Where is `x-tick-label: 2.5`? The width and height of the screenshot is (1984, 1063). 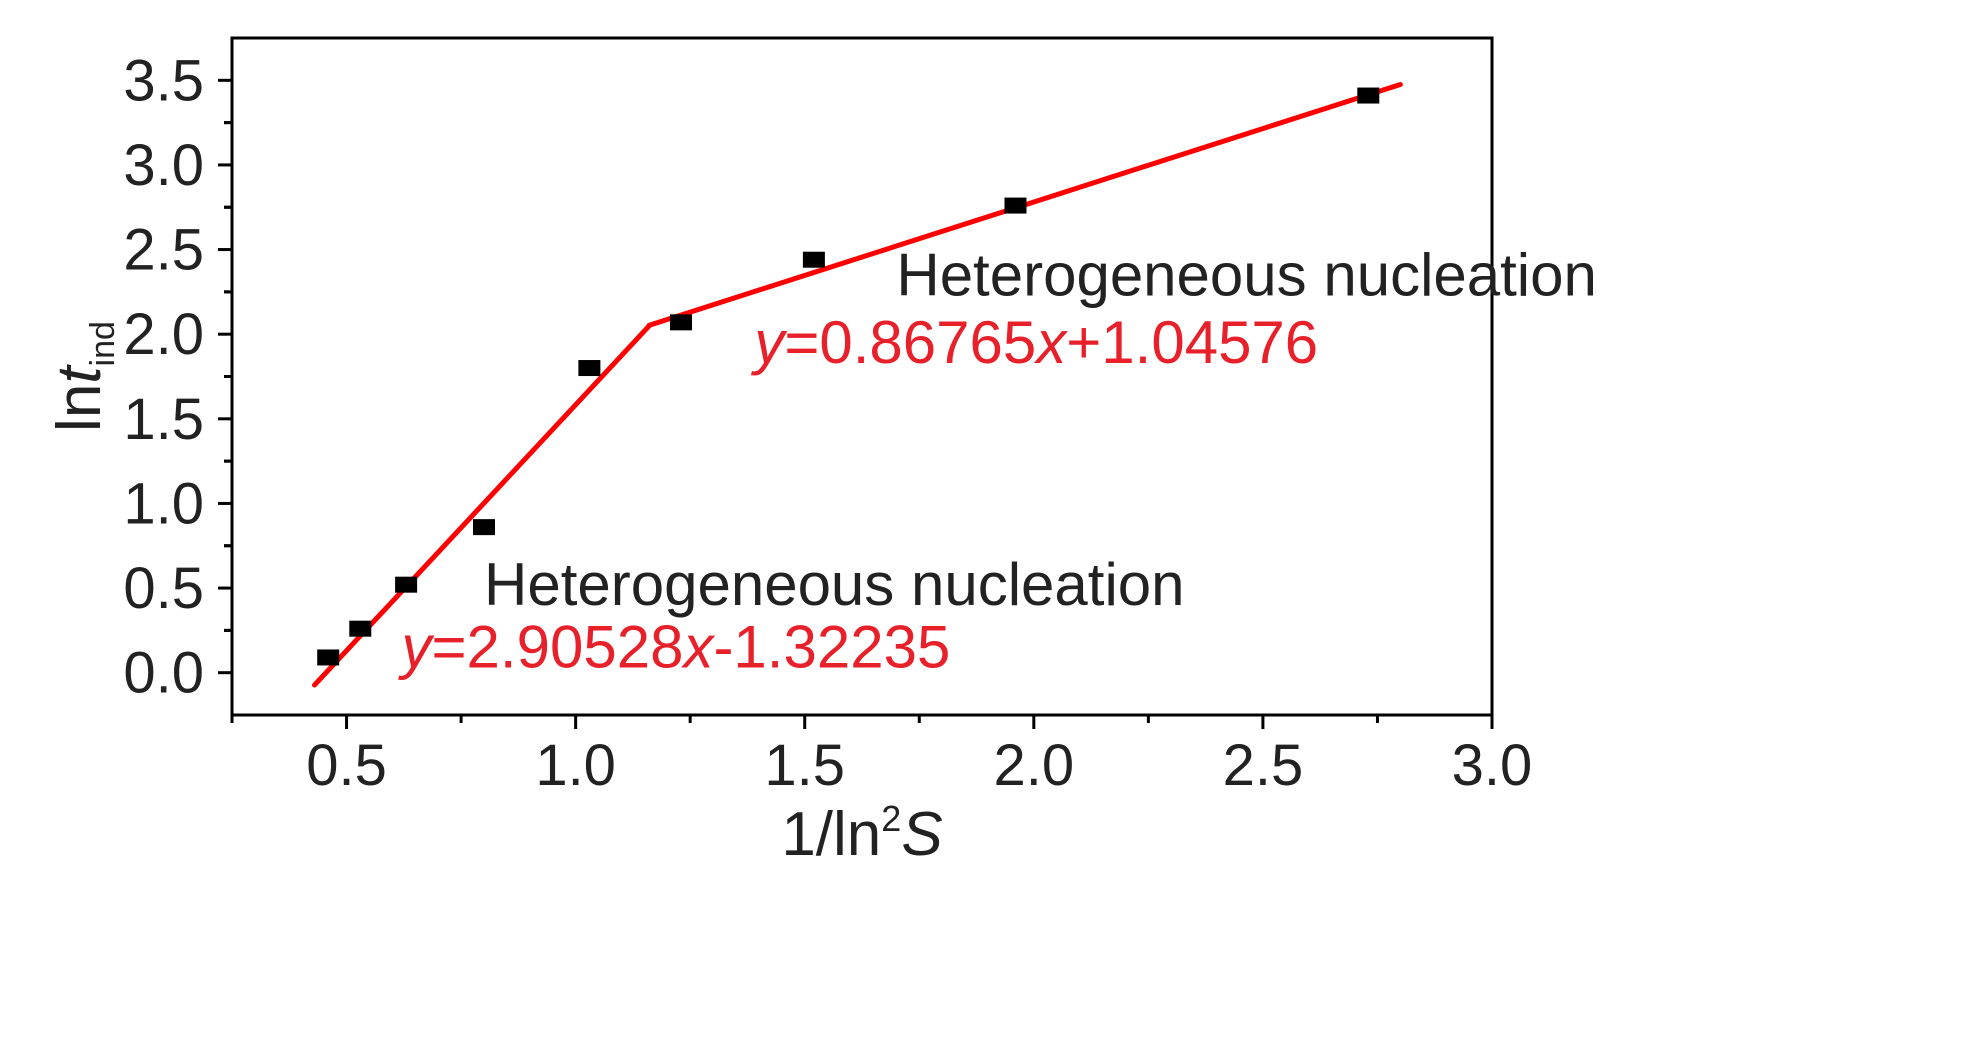 x-tick-label: 2.5 is located at coordinates (1263, 765).